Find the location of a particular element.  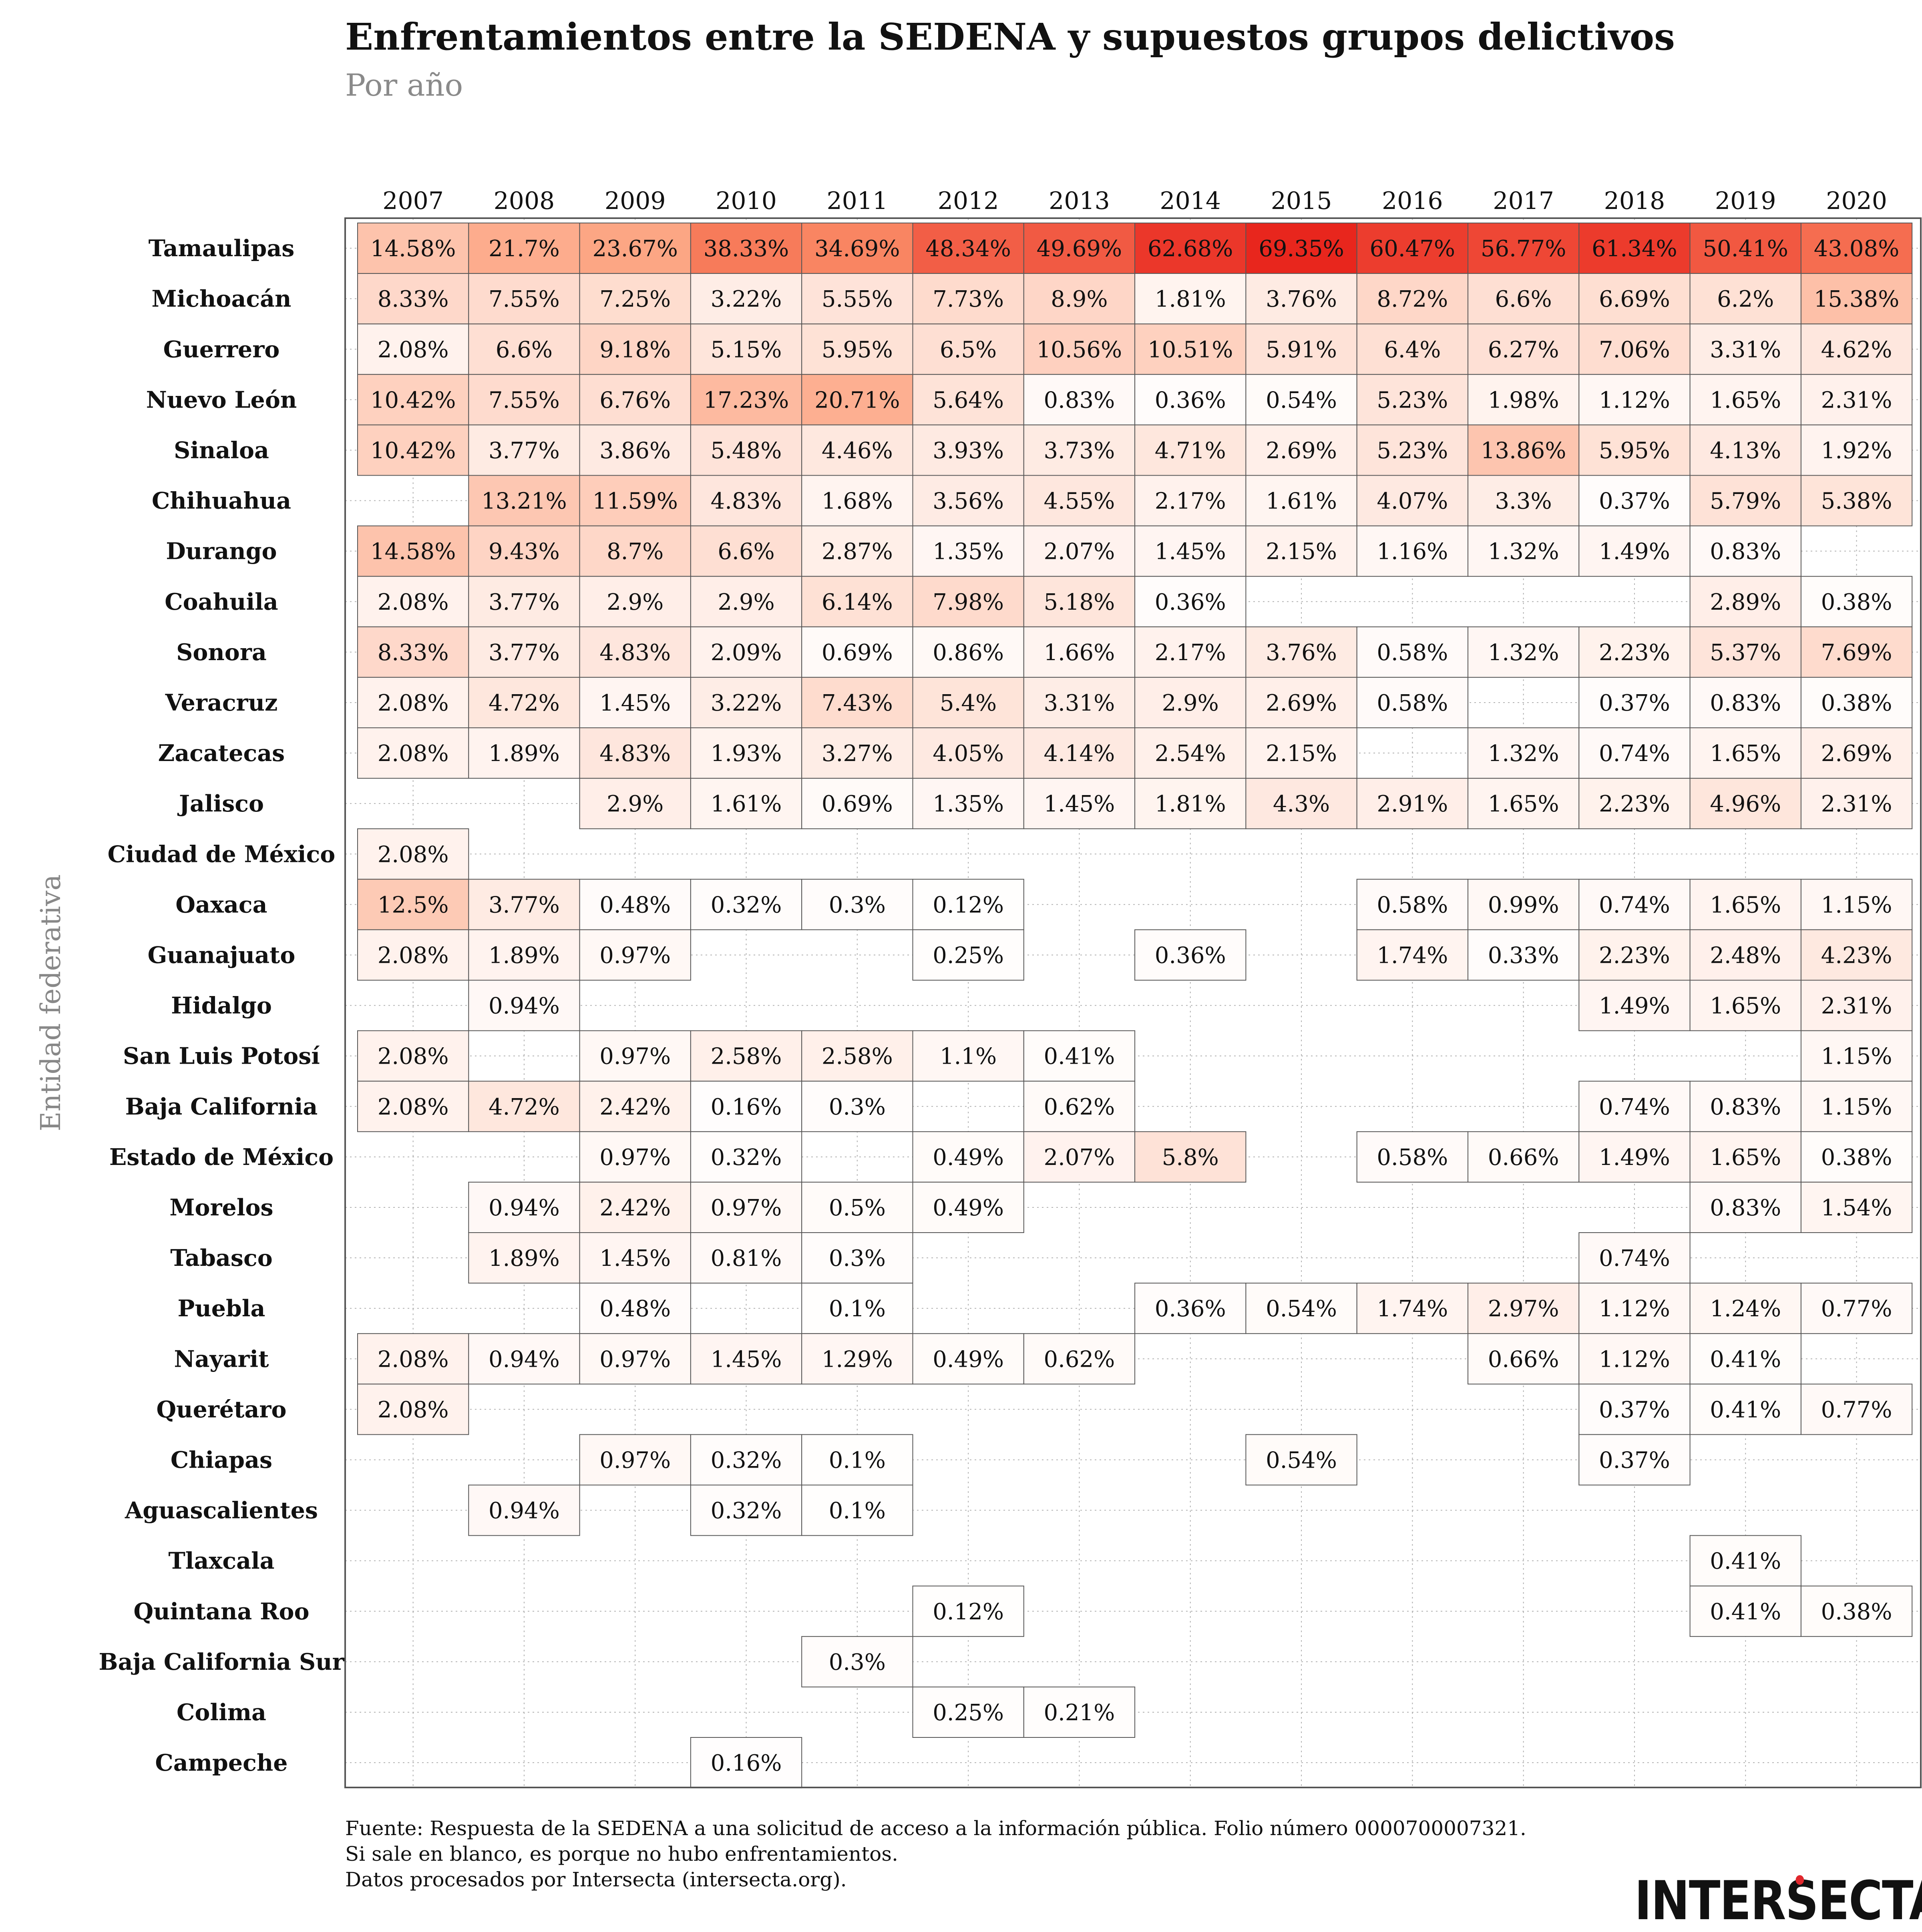

cell-value-label: 5.37% is located at coordinates (1745, 653).